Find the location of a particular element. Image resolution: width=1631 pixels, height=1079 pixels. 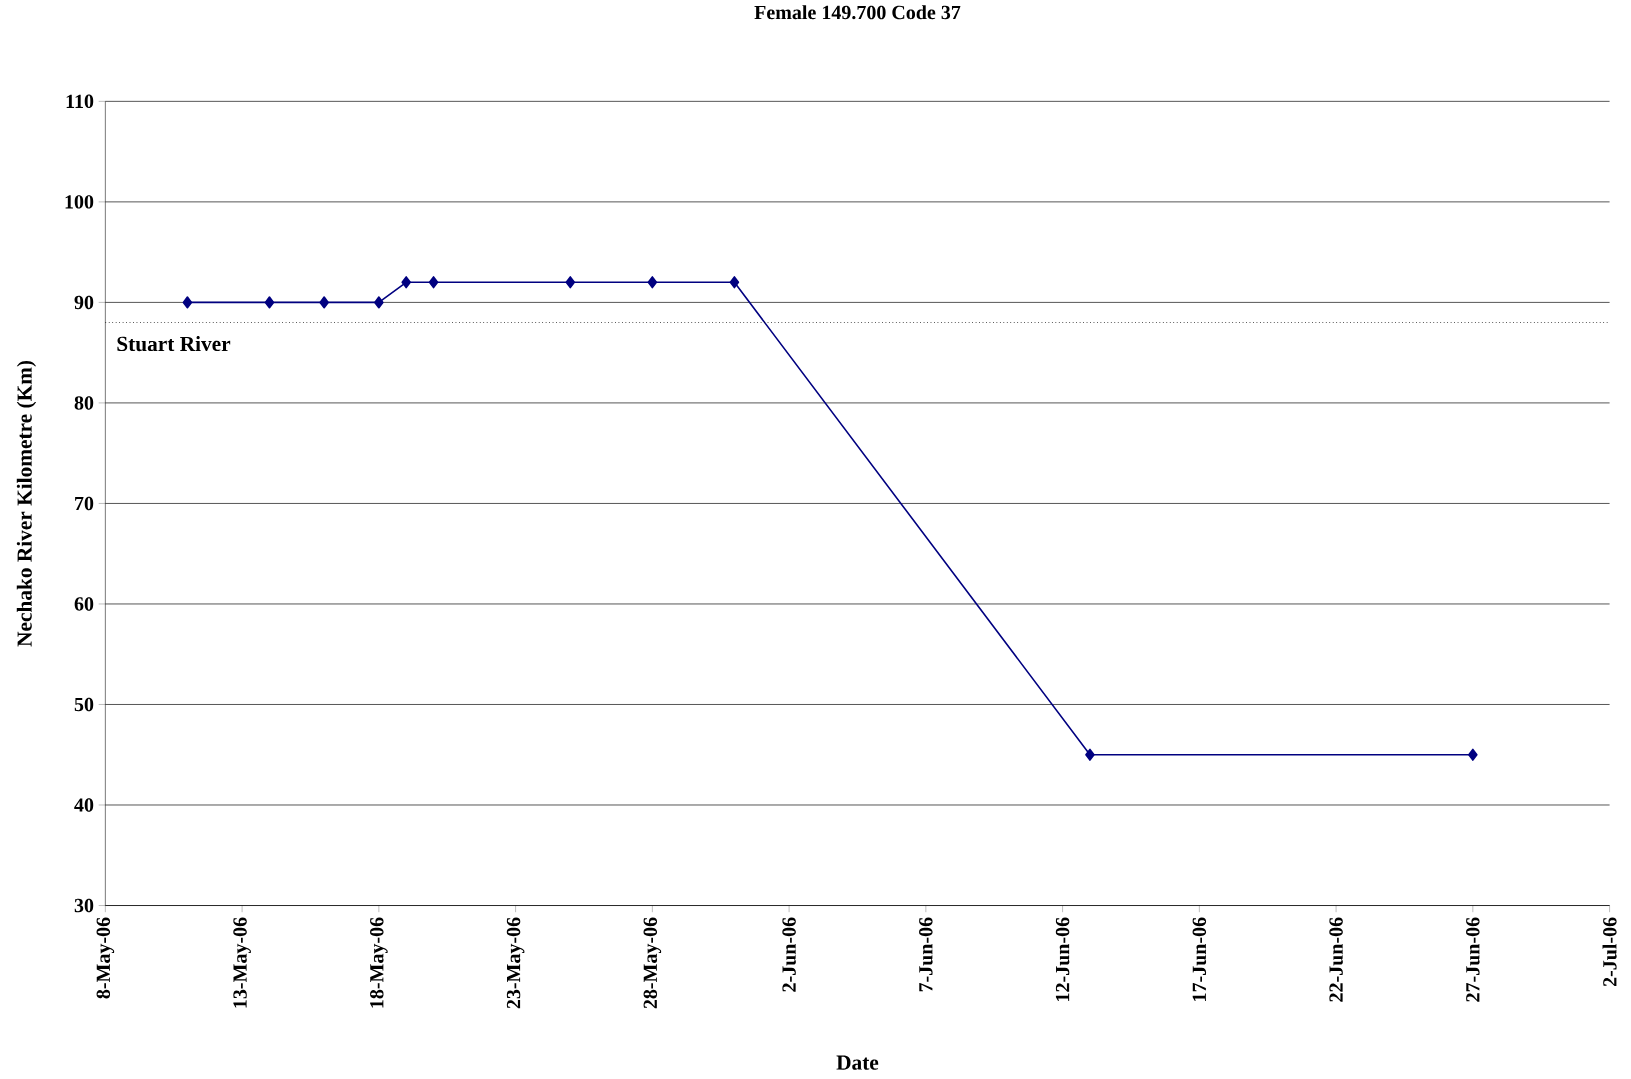

x-tick-label: 13-May-06 is located at coordinates (242, 962).